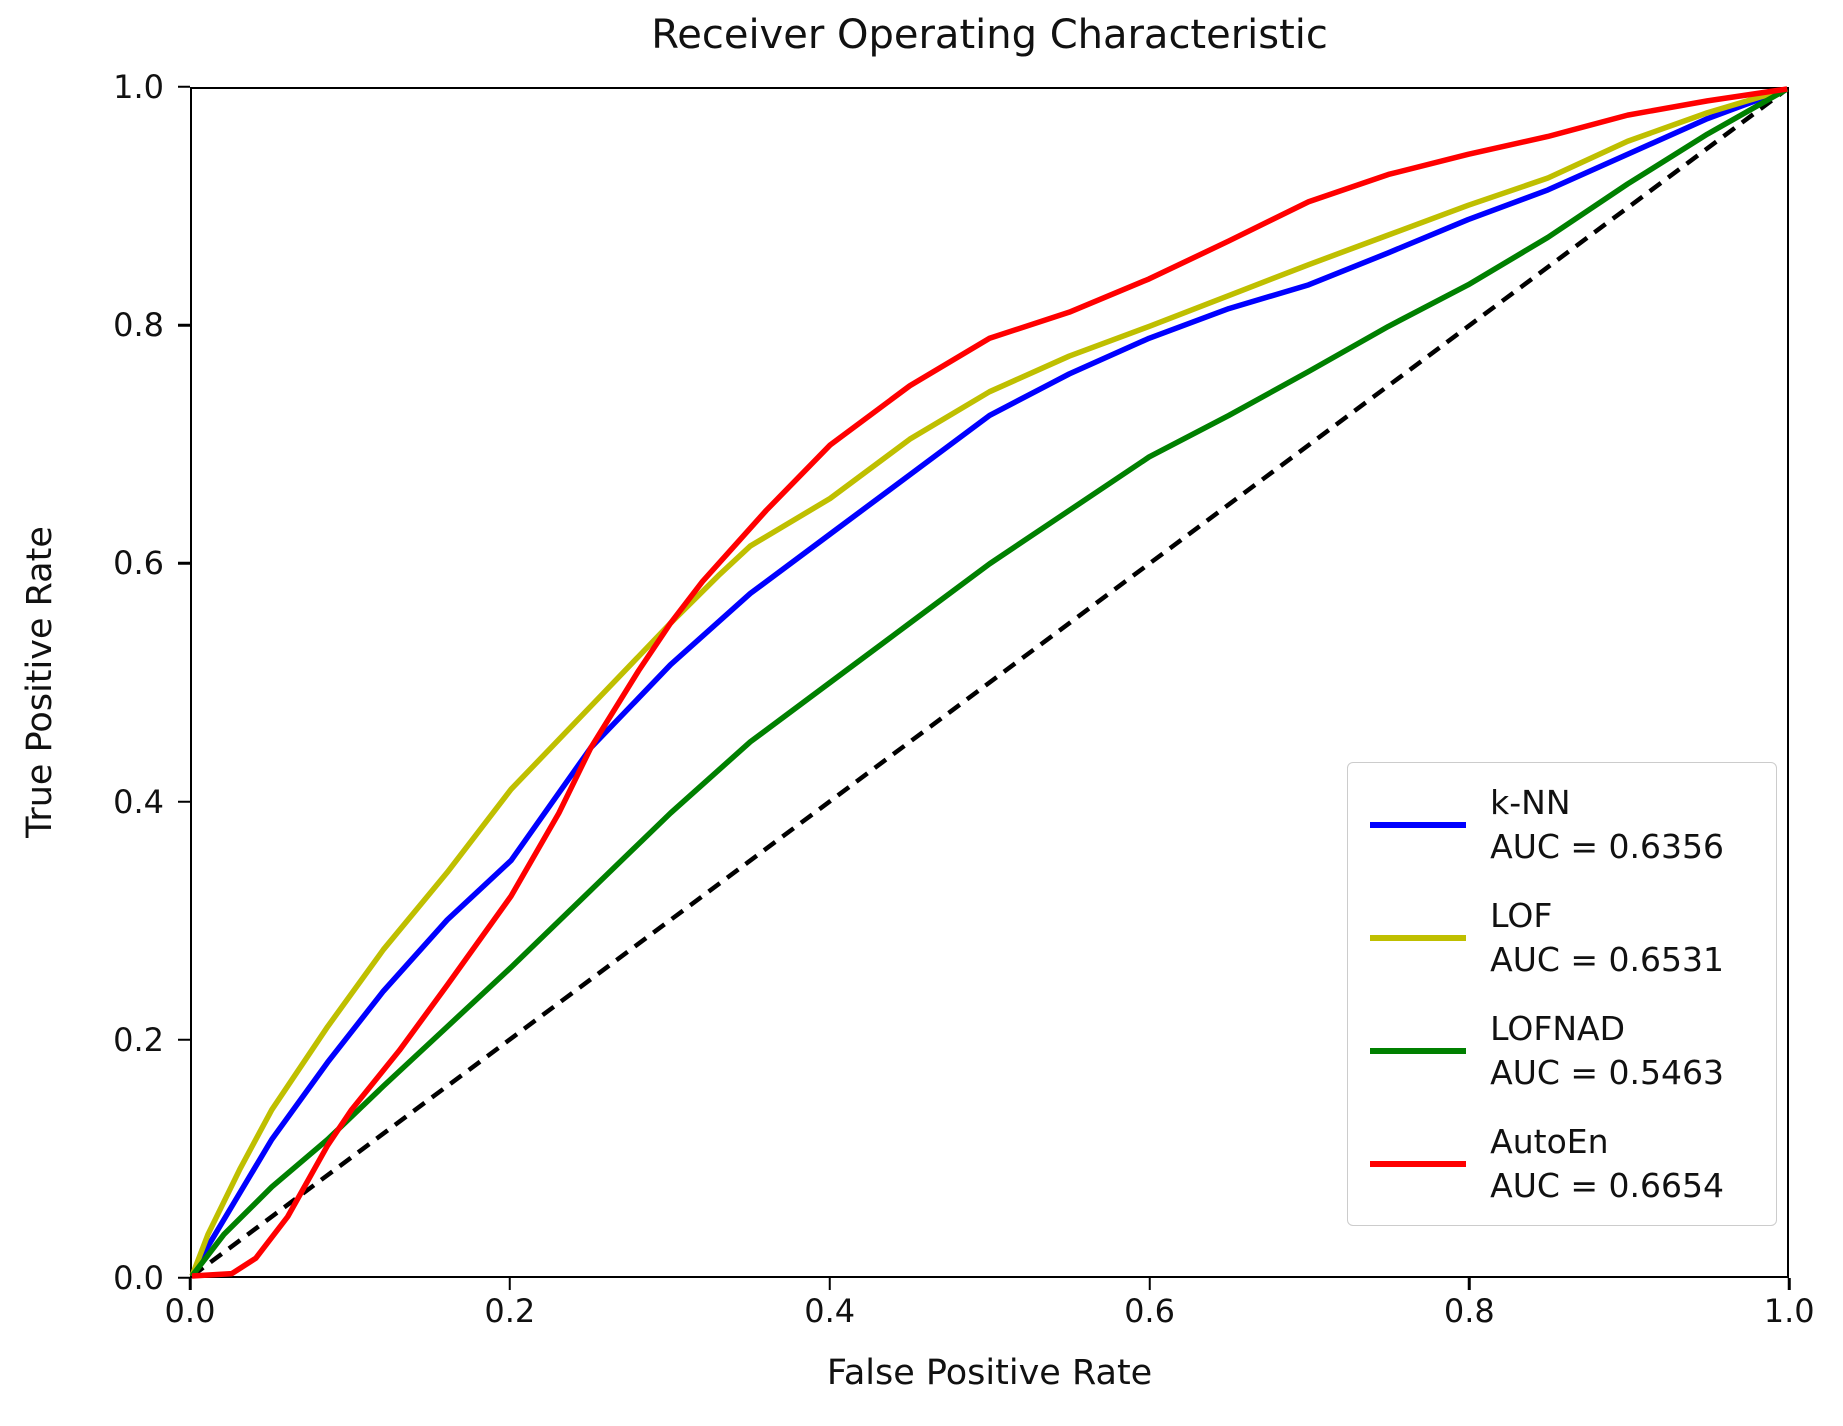 The image size is (1843, 1426). Describe the element at coordinates (138, 563) in the screenshot. I see `y-tick-label: 0.6` at that location.